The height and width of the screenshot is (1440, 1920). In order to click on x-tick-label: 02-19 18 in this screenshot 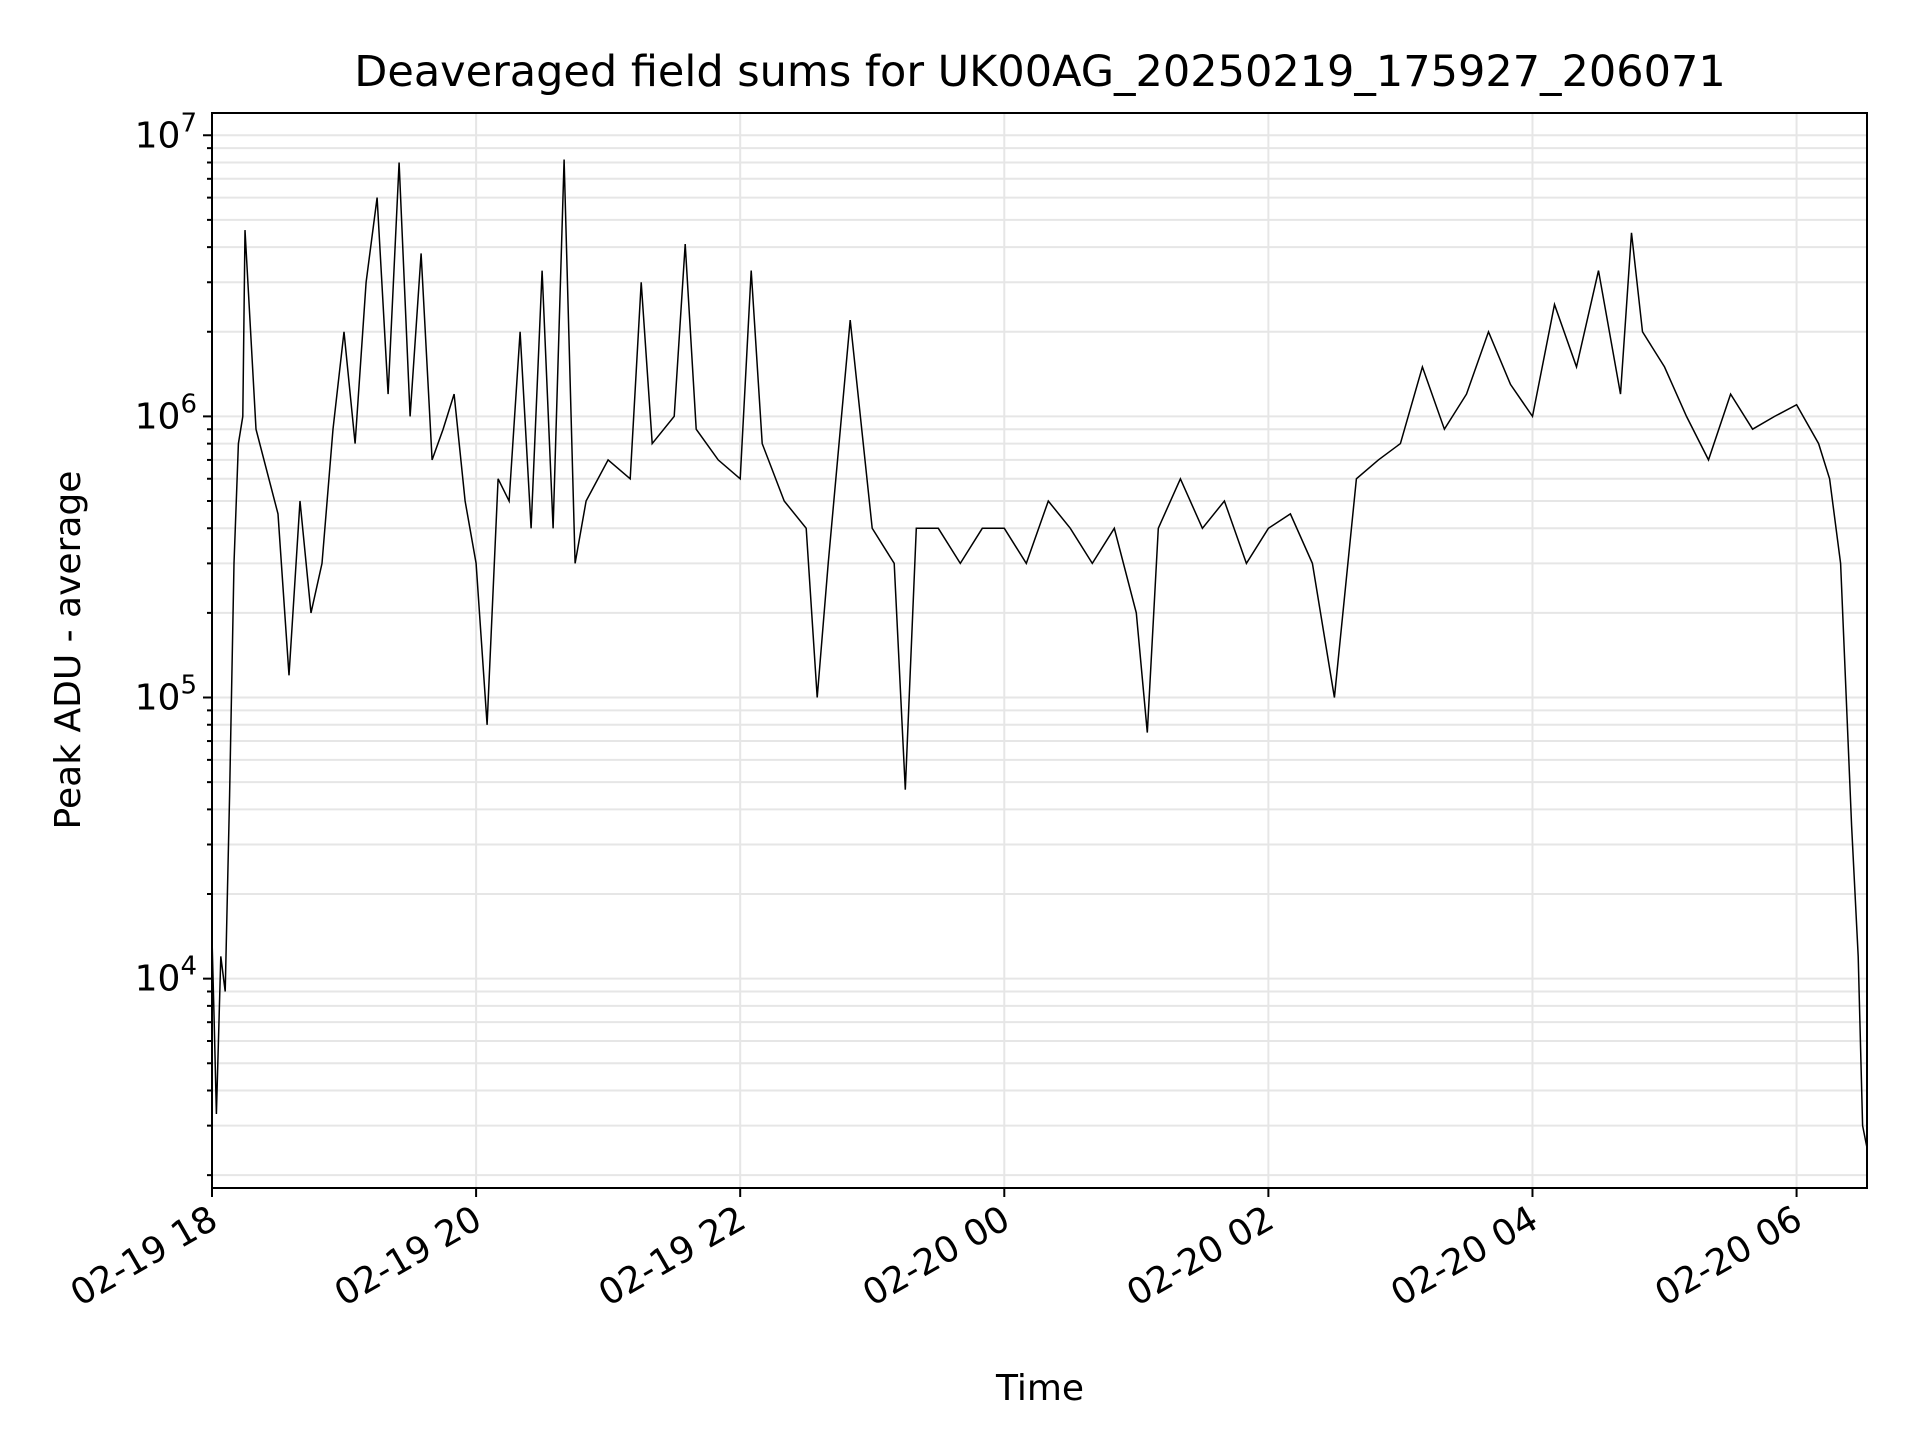, I will do `click(144, 1256)`.